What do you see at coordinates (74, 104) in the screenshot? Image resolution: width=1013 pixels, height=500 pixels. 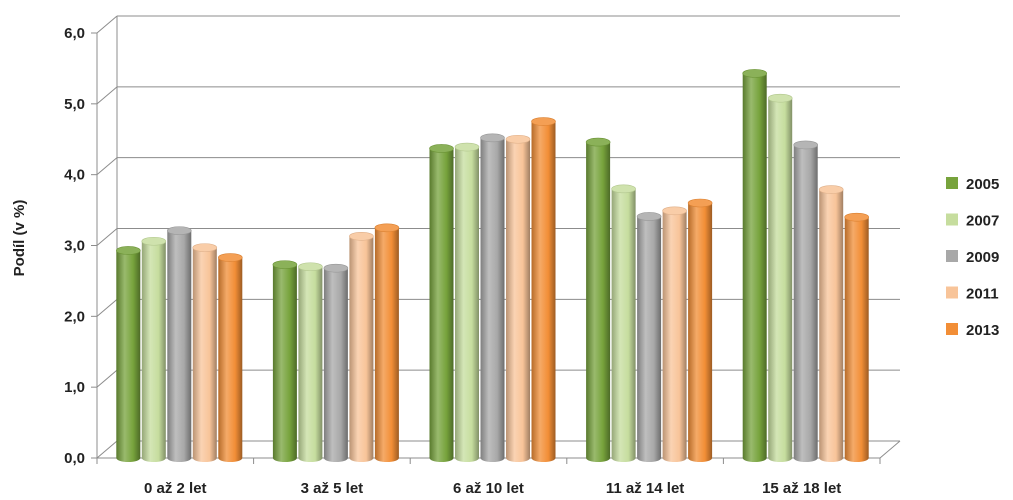 I see `y-tick-label: 5,0` at bounding box center [74, 104].